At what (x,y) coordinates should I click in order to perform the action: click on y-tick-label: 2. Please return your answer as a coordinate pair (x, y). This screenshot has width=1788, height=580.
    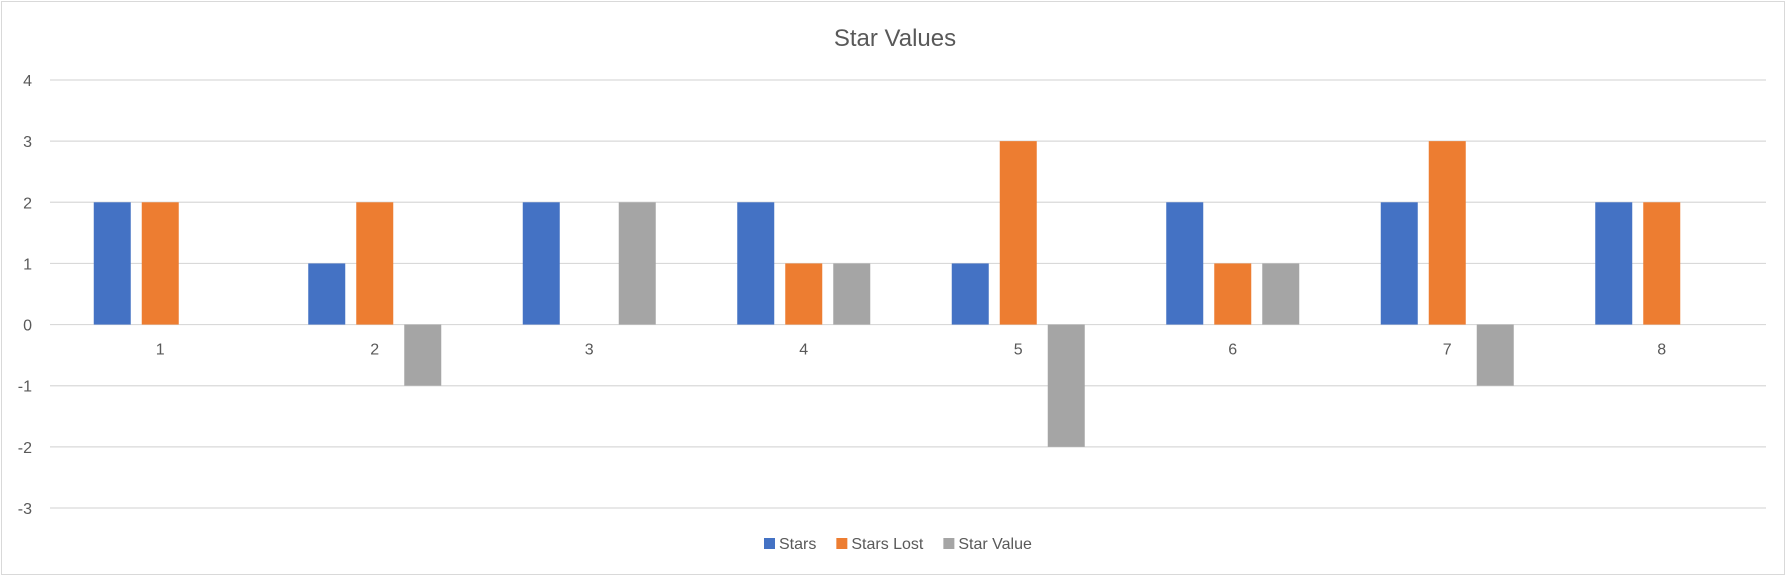
    Looking at the image, I should click on (27, 203).